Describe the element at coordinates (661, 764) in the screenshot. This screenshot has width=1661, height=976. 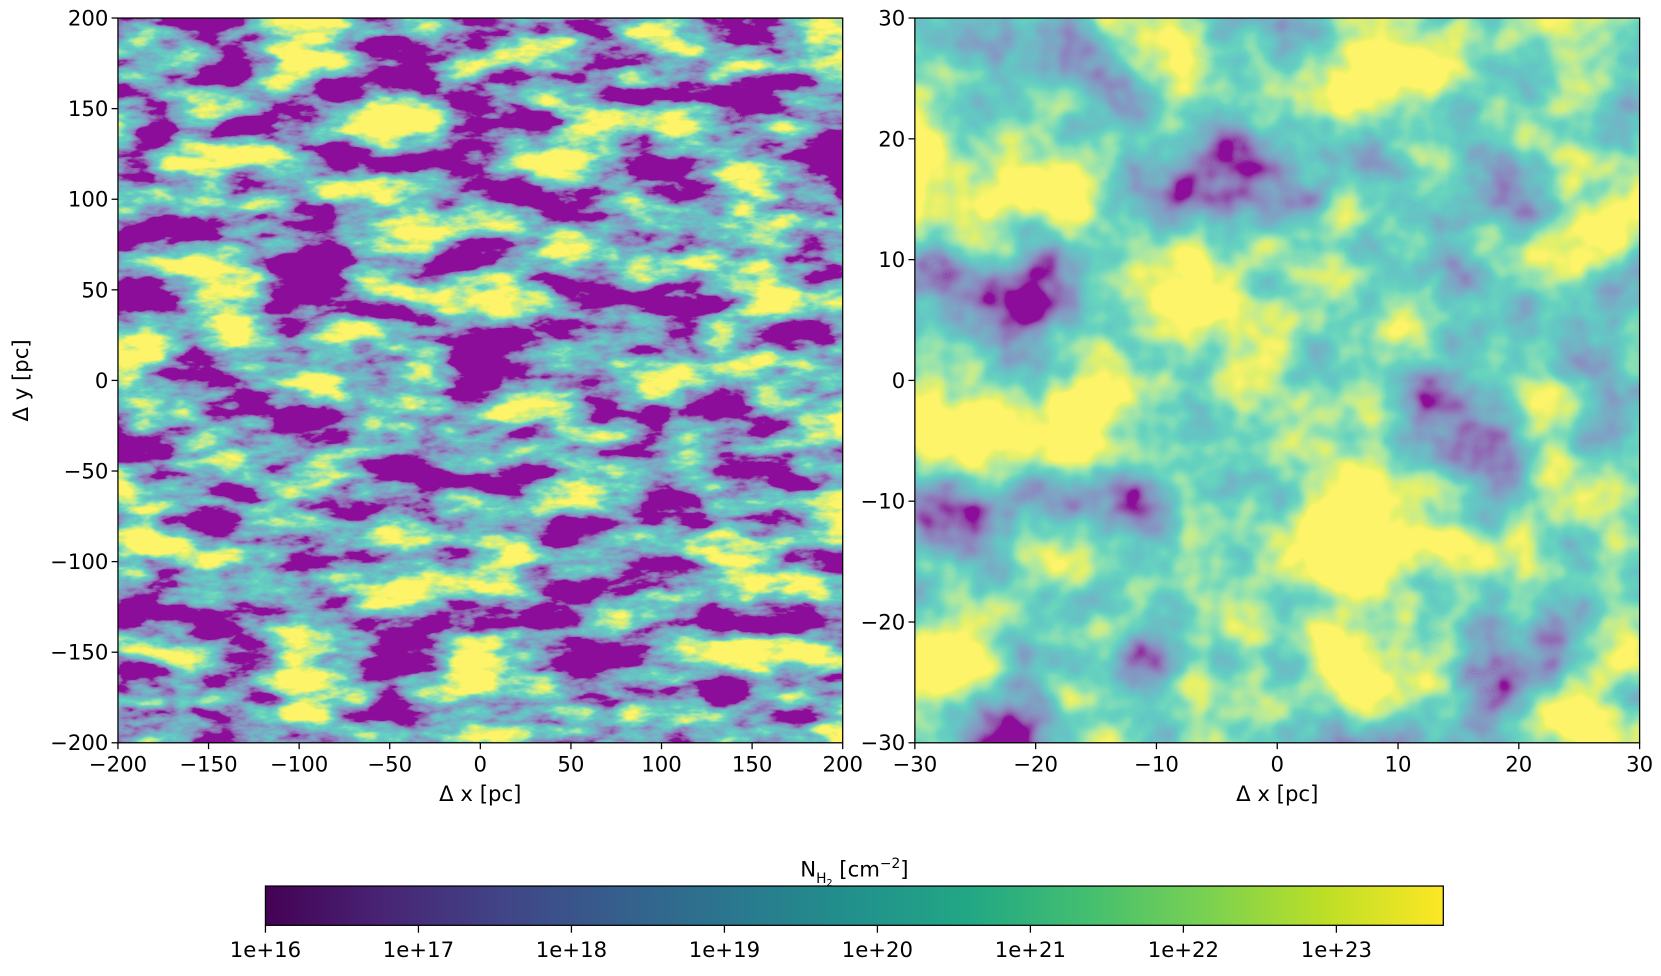
I see `x-tick-label: 100` at that location.